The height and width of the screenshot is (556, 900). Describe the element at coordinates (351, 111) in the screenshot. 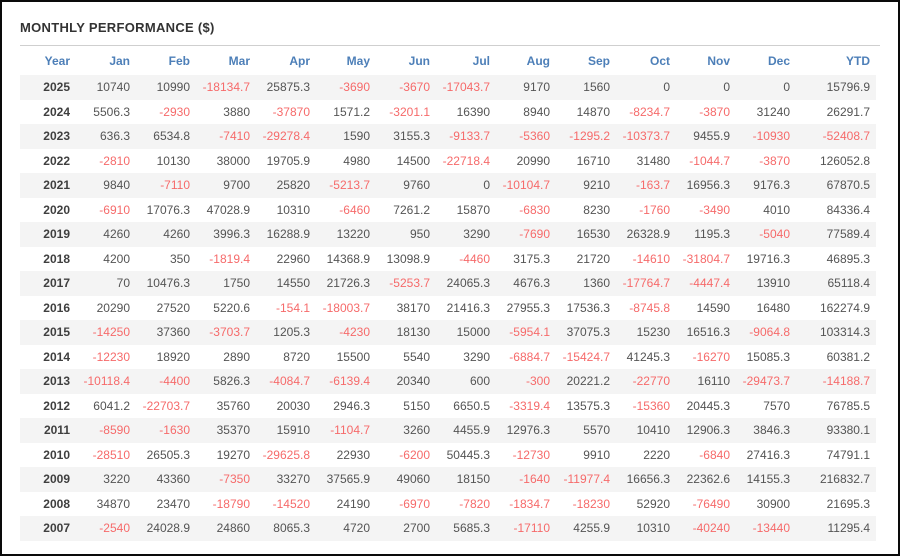

I see `value-cell: 1571.2` at that location.